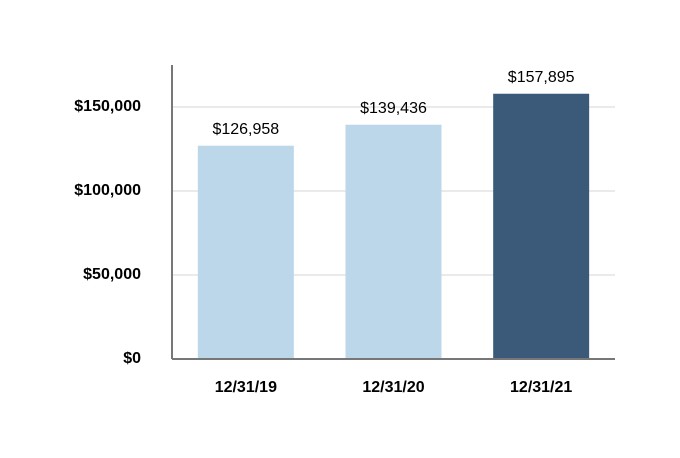  Describe the element at coordinates (107, 190) in the screenshot. I see `y-tick-label: $100,000` at that location.